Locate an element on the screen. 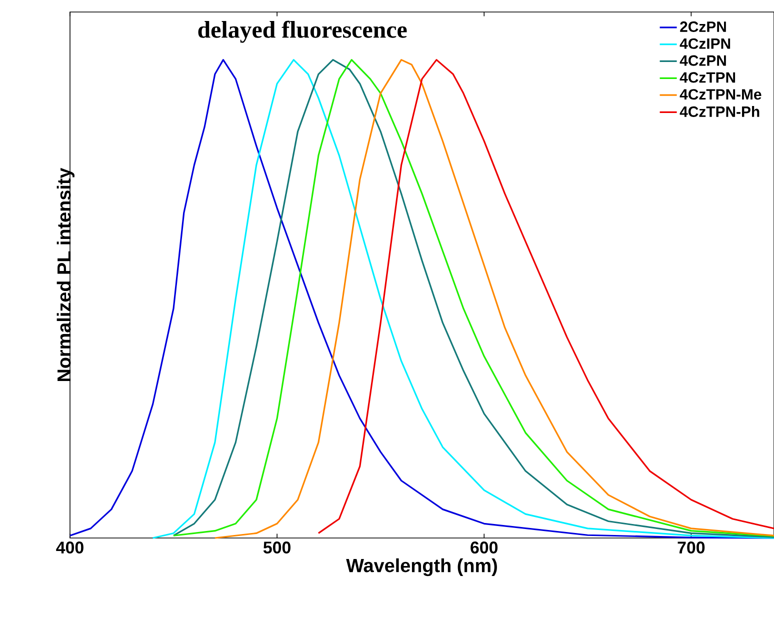 The height and width of the screenshot is (623, 774). x-axis-title: Wavelength (nm) is located at coordinates (421, 567).